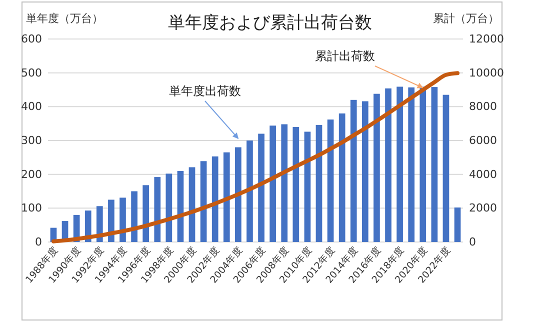 This screenshot has height=324, width=546. I want to click on y2-tick-label: 2000, so click(483, 208).